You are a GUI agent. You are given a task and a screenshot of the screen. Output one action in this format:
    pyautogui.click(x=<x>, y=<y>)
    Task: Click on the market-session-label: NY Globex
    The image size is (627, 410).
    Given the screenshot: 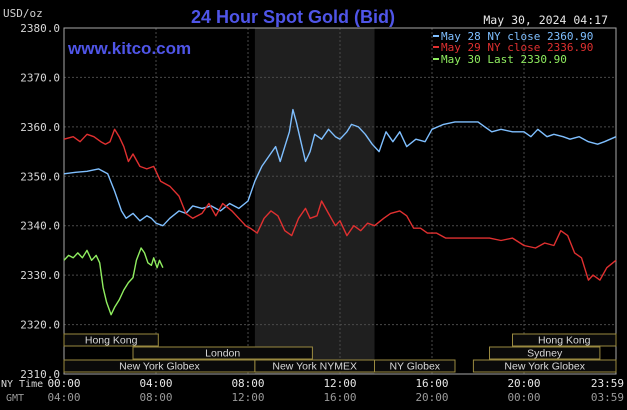 What is the action you would take?
    pyautogui.click(x=414, y=367)
    